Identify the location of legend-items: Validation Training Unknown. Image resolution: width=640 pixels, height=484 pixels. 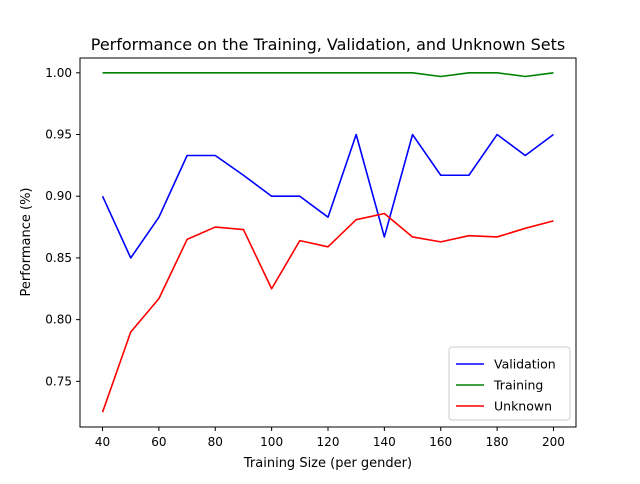
(506, 385).